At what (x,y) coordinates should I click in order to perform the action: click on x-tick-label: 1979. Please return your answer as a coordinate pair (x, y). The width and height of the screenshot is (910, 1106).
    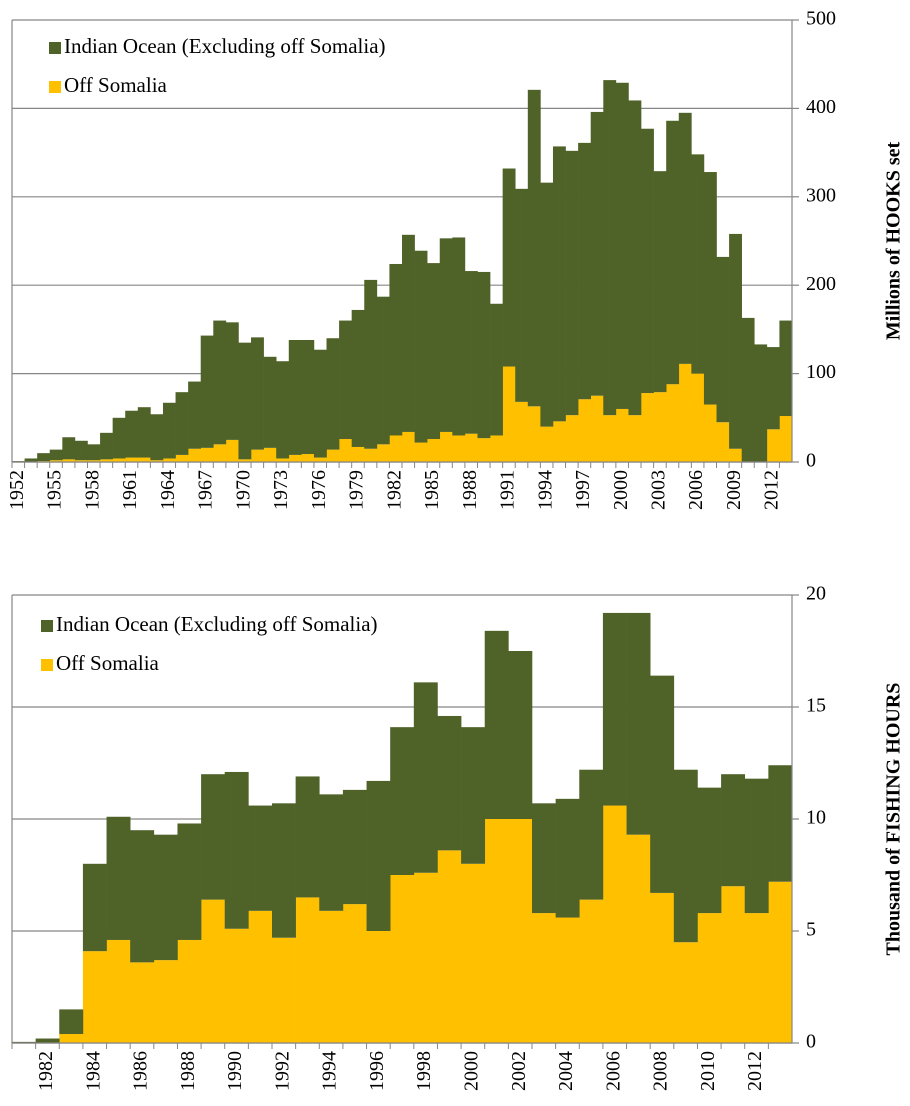
    Looking at the image, I should click on (357, 490).